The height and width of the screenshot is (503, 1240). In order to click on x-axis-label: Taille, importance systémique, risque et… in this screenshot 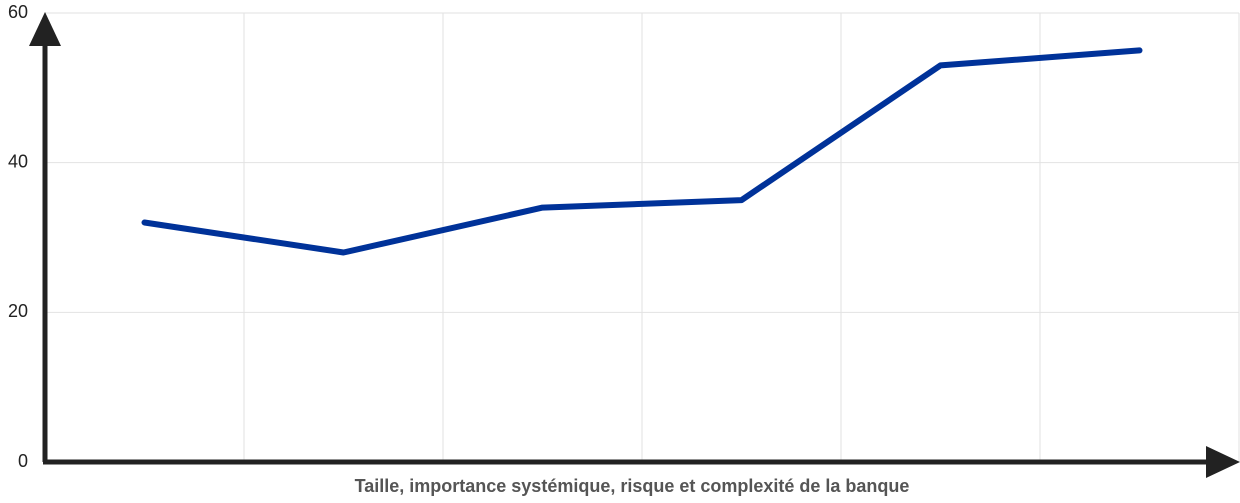, I will do `click(632, 486)`.